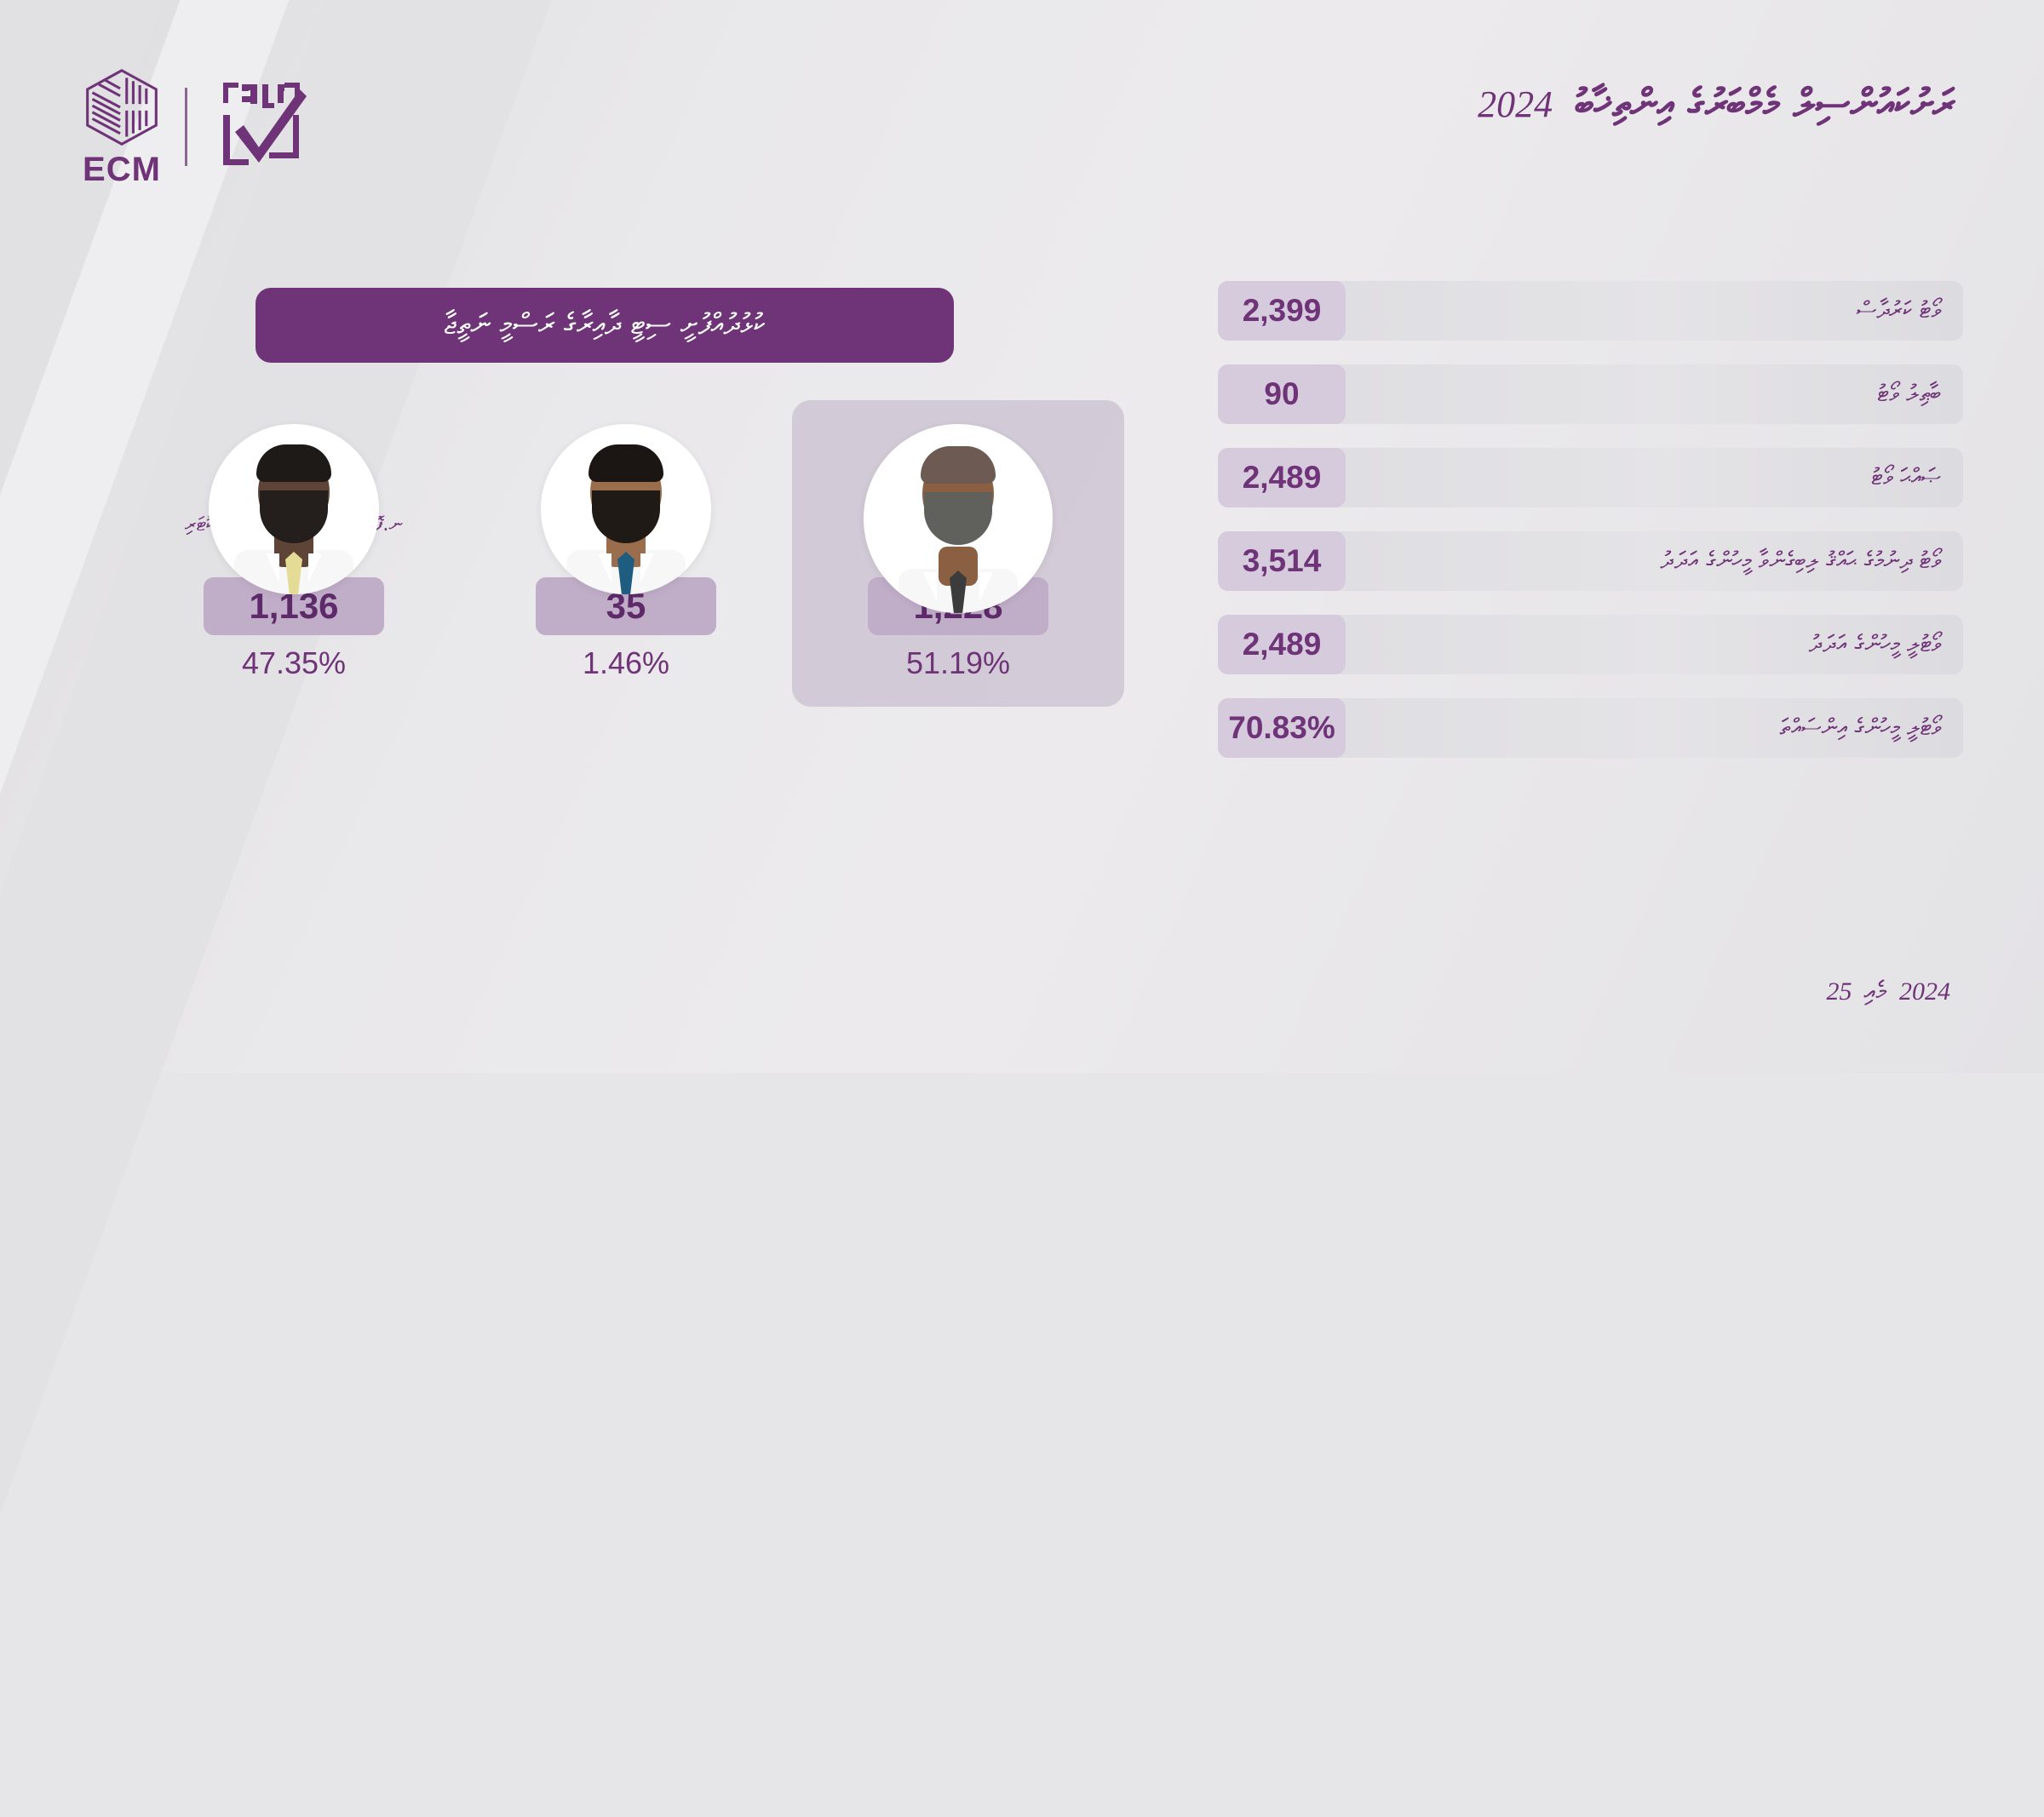 The width and height of the screenshot is (2044, 1817). Describe the element at coordinates (1875, 992) in the screenshot. I see `date-month: މެއި` at that location.